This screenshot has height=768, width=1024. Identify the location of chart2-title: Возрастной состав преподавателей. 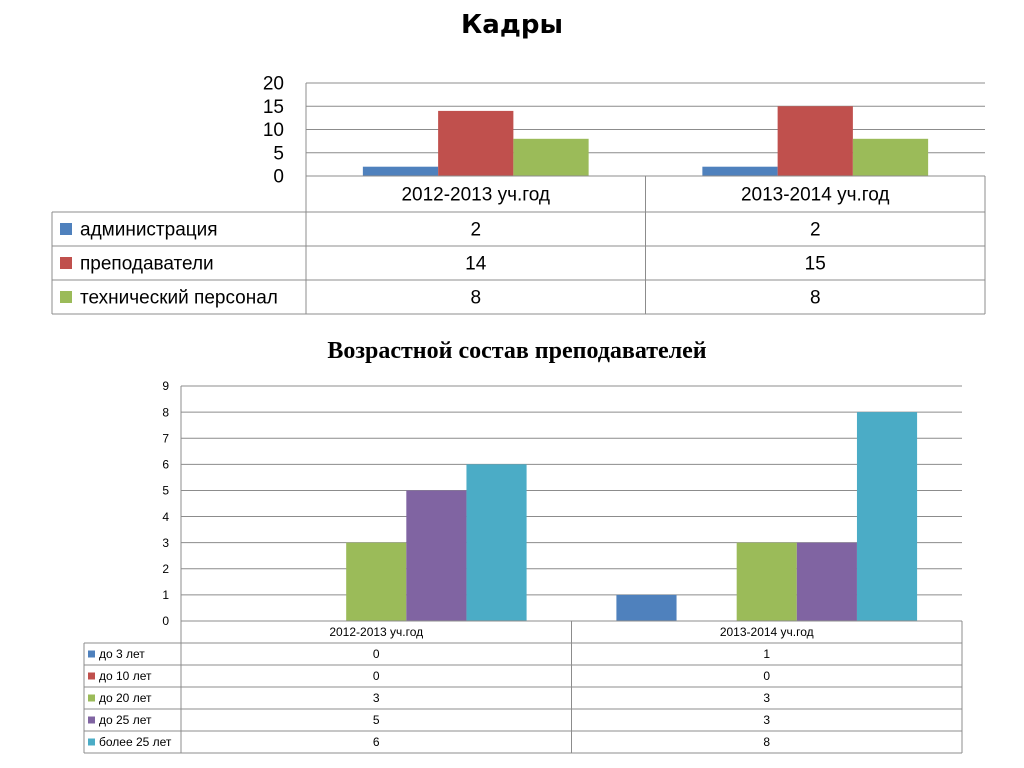
(517, 351).